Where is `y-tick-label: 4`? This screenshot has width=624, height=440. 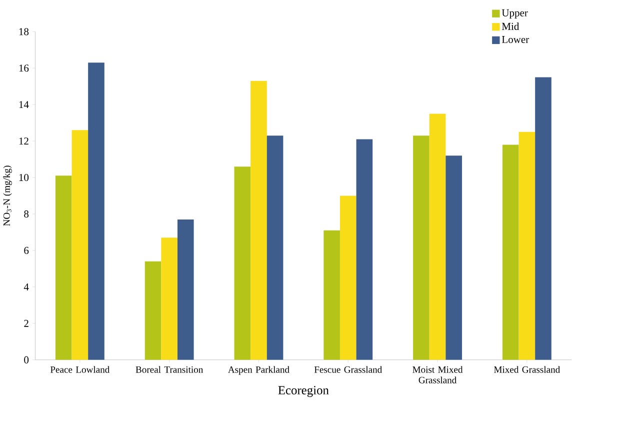 y-tick-label: 4 is located at coordinates (26, 286).